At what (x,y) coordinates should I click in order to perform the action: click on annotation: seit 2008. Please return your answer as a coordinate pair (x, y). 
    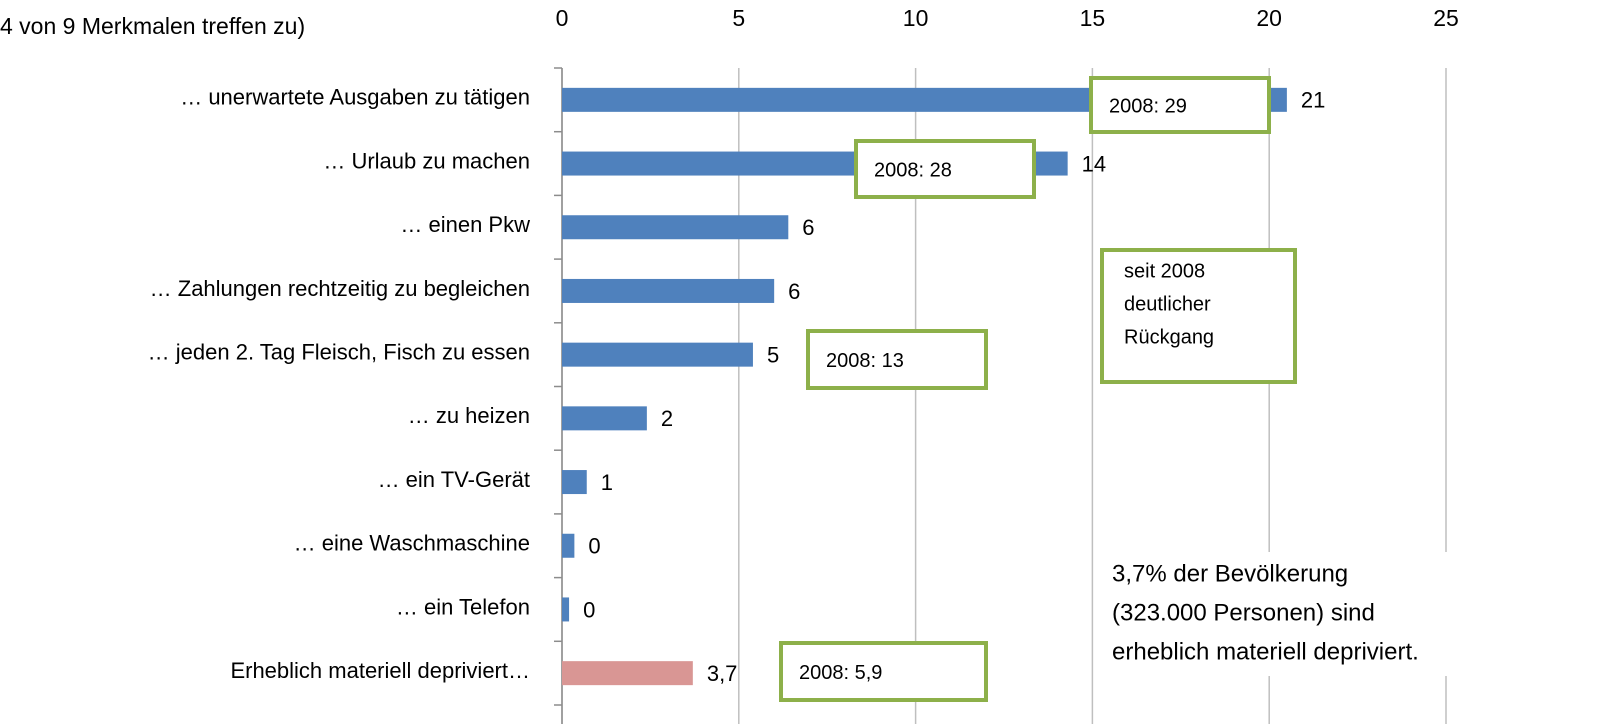
    Looking at the image, I should click on (1164, 271).